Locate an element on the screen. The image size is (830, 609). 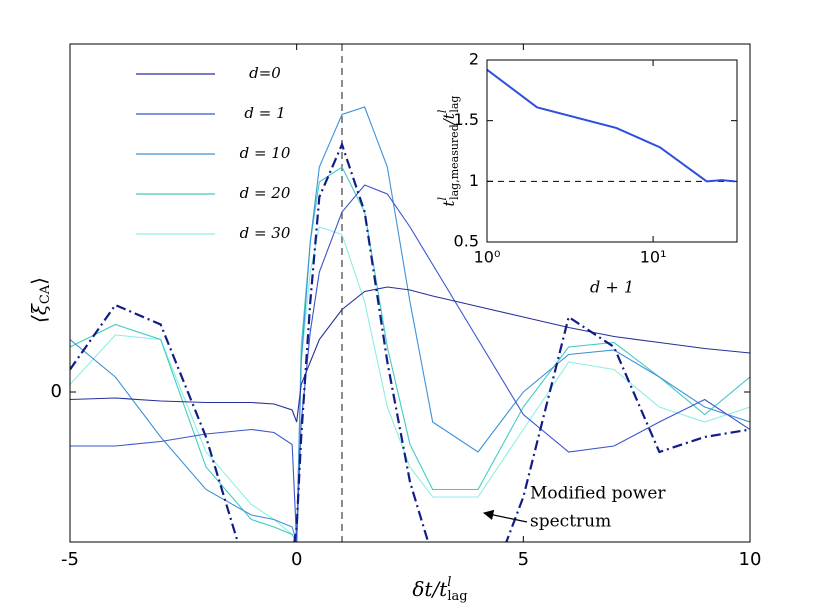
y-tick-label: 1.5 is located at coordinates (466, 119).